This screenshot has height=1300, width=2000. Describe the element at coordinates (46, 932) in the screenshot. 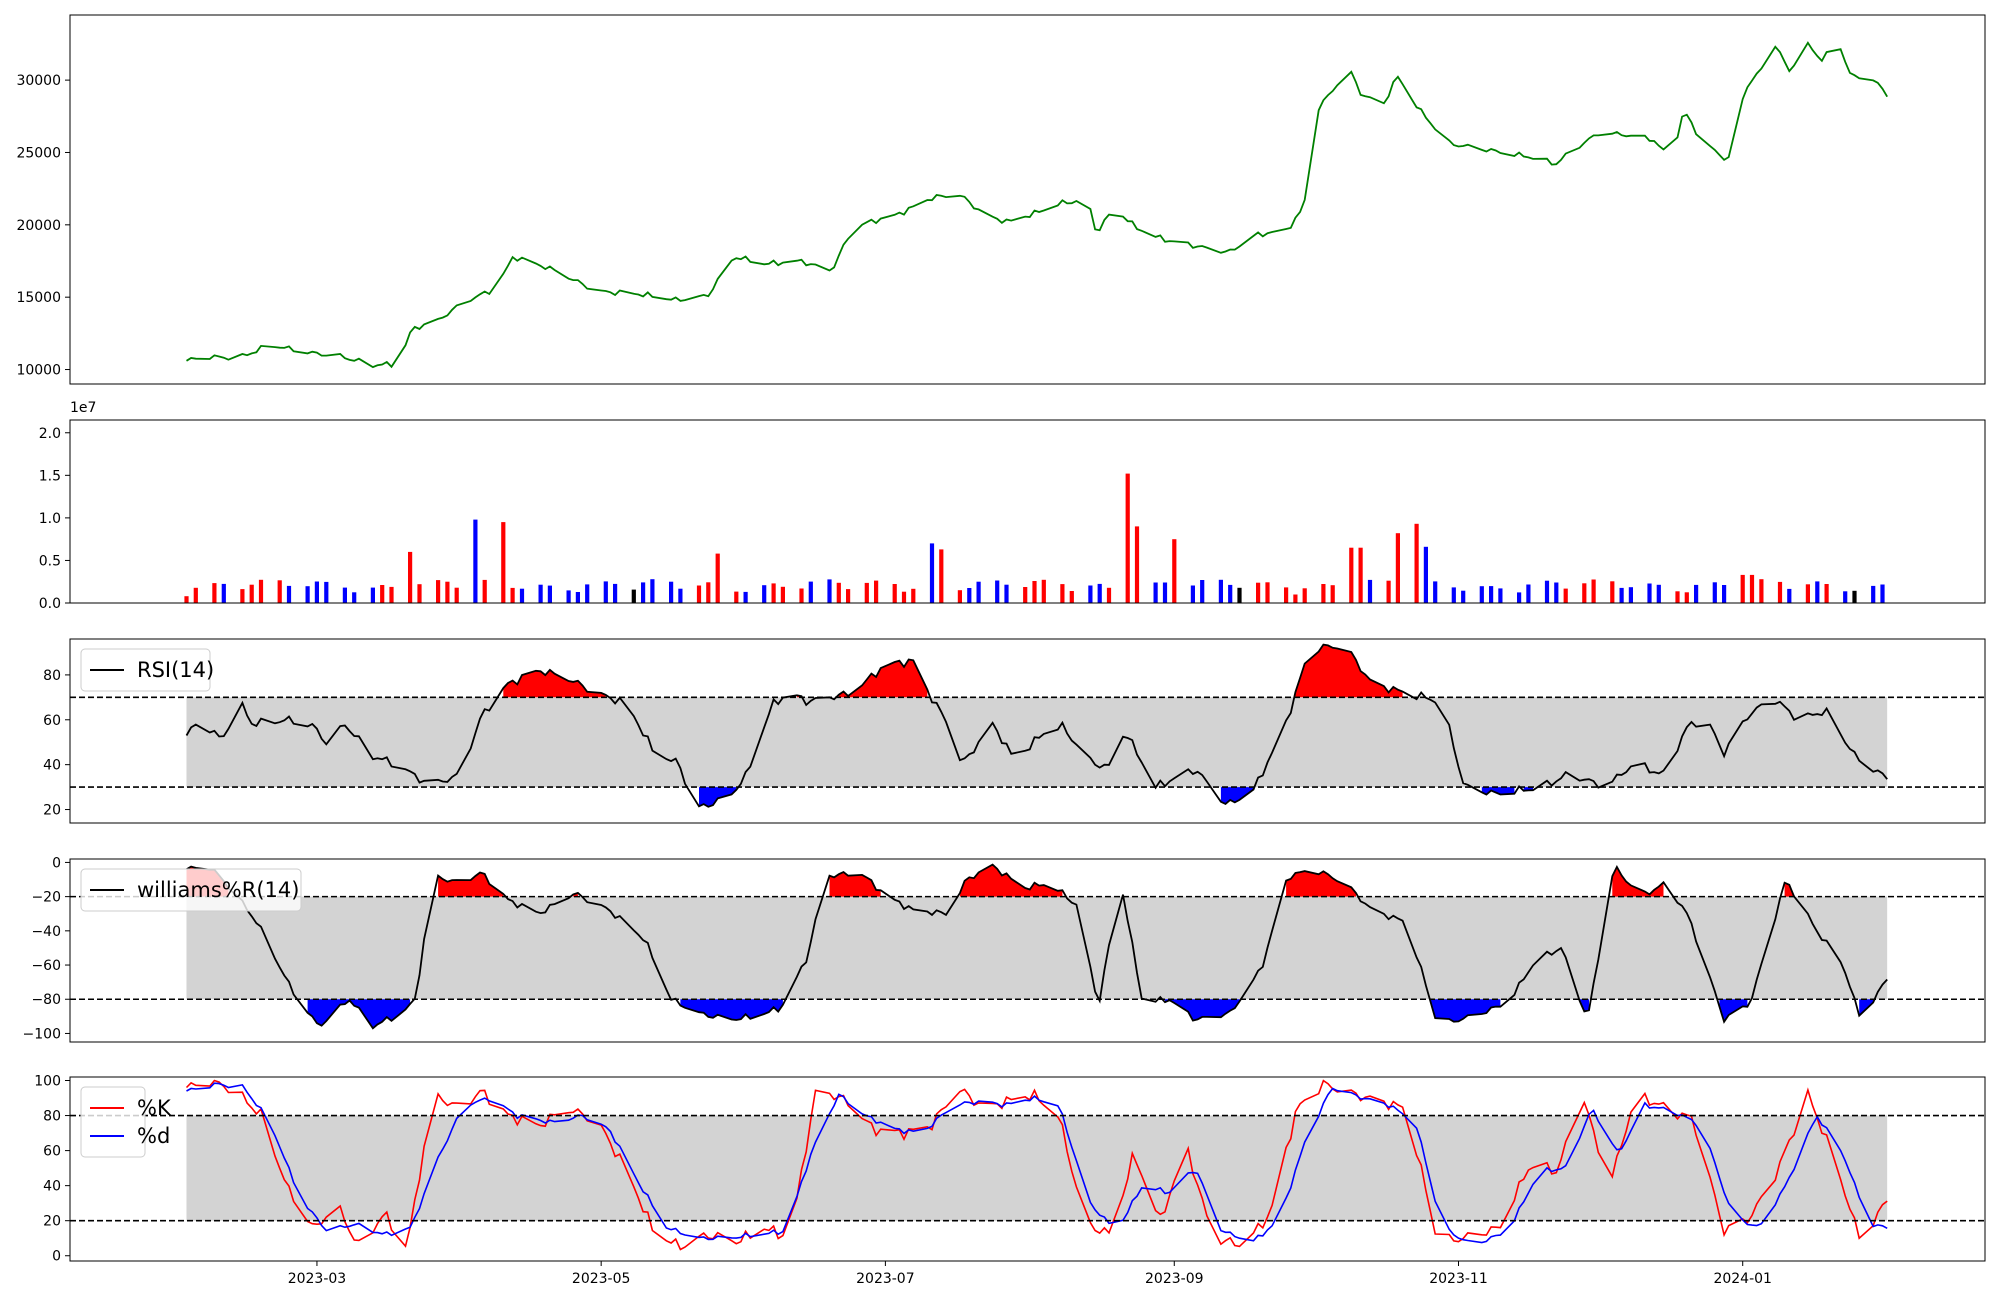

I see `y-tick-label: −40` at that location.